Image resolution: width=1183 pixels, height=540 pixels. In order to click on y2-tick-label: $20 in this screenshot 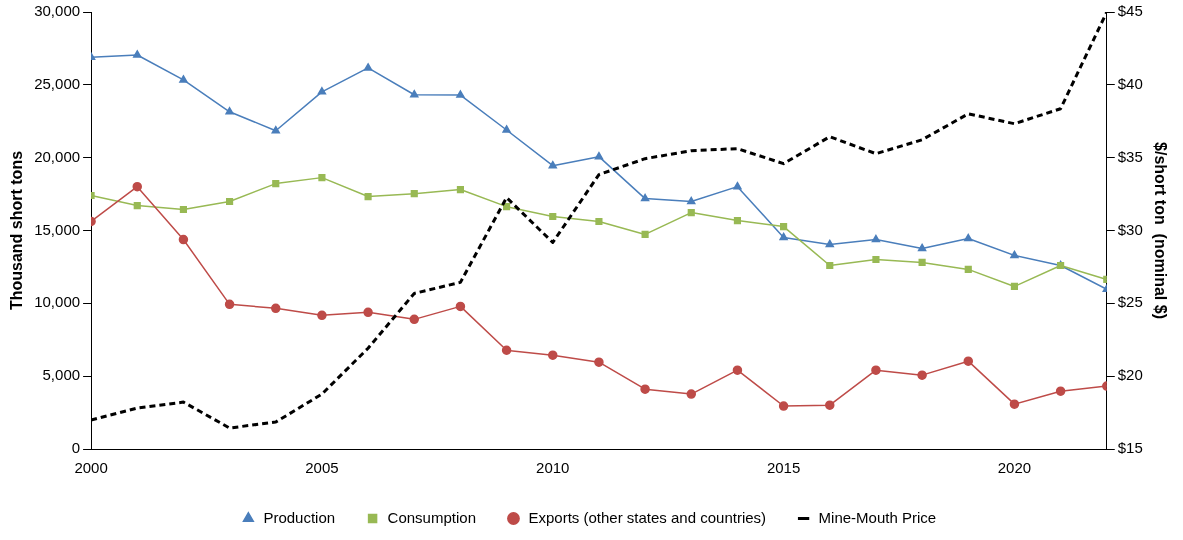, I will do `click(1130, 375)`.